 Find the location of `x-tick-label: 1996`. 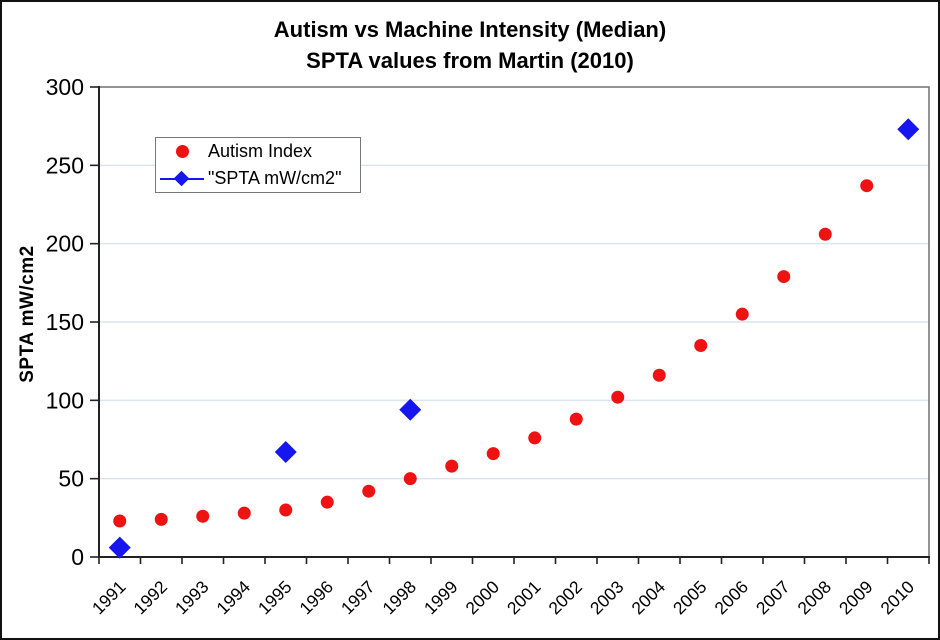

x-tick-label: 1996 is located at coordinates (316, 598).